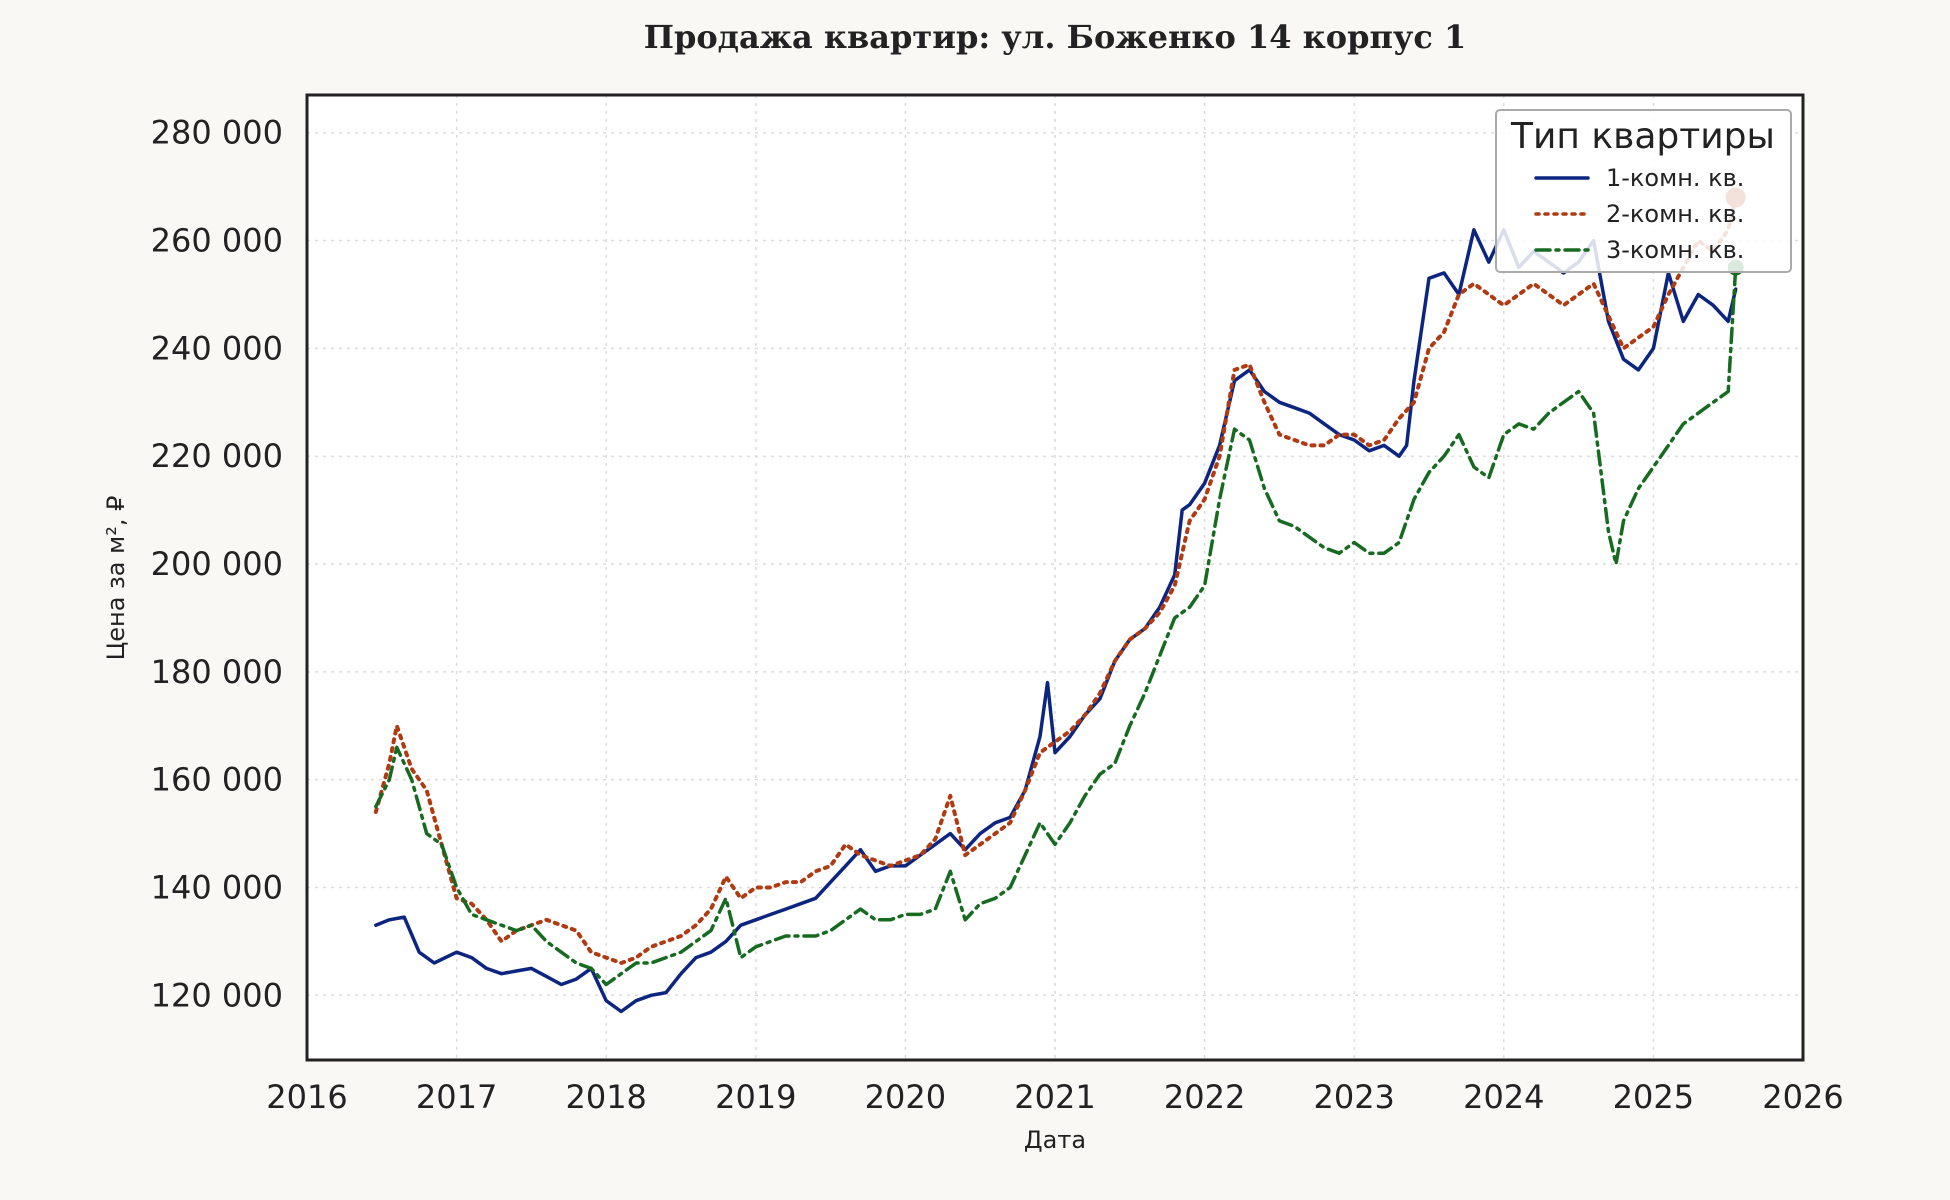 The image size is (1950, 1200). Describe the element at coordinates (217, 780) in the screenshot. I see `y-tick-label: 160 000` at that location.